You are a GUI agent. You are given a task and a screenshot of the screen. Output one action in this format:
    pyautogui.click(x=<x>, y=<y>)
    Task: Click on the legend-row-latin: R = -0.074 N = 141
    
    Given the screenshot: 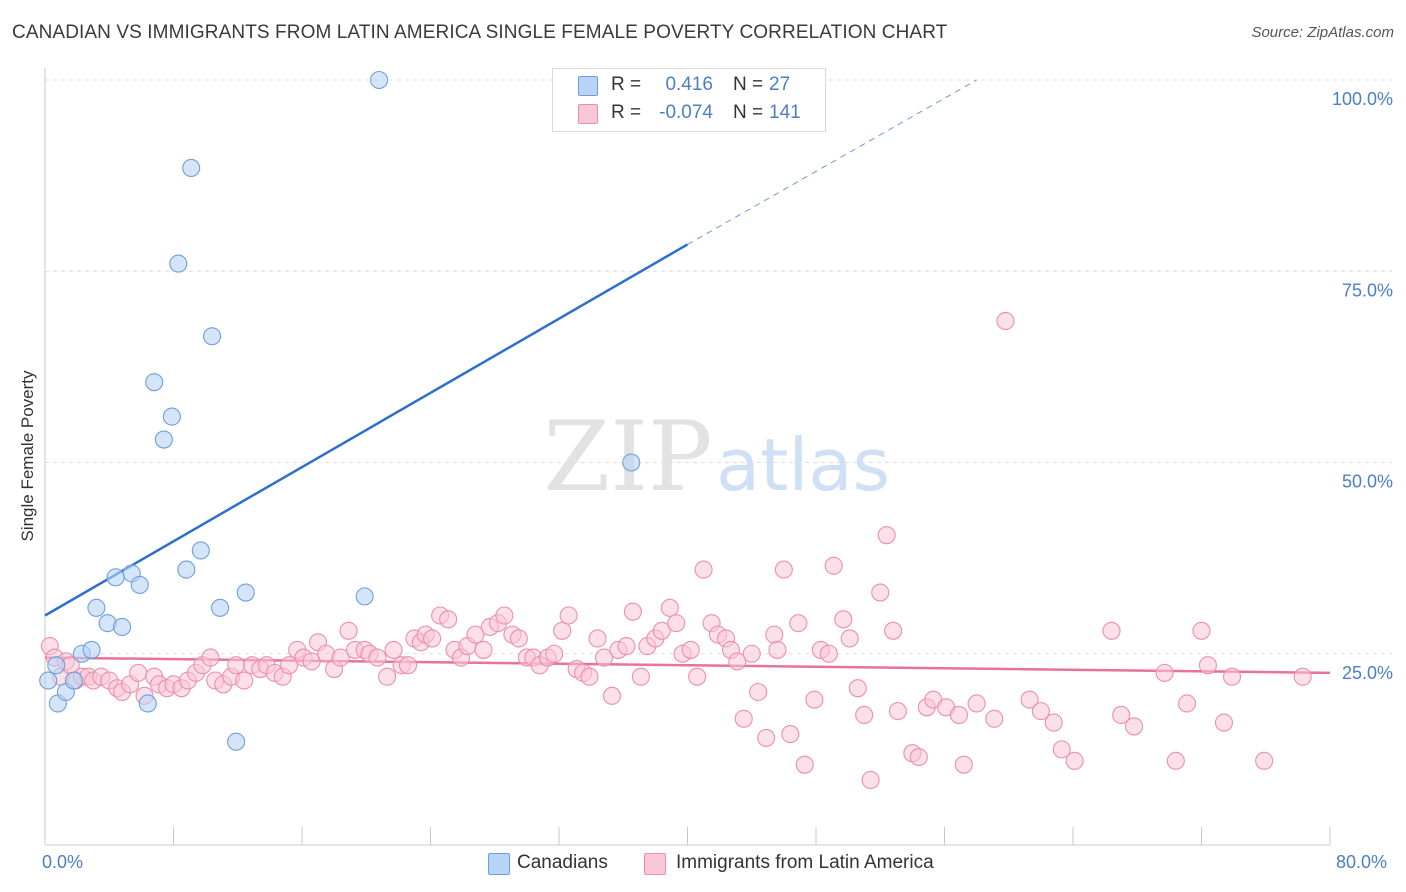 What is the action you would take?
    pyautogui.click(x=689, y=113)
    